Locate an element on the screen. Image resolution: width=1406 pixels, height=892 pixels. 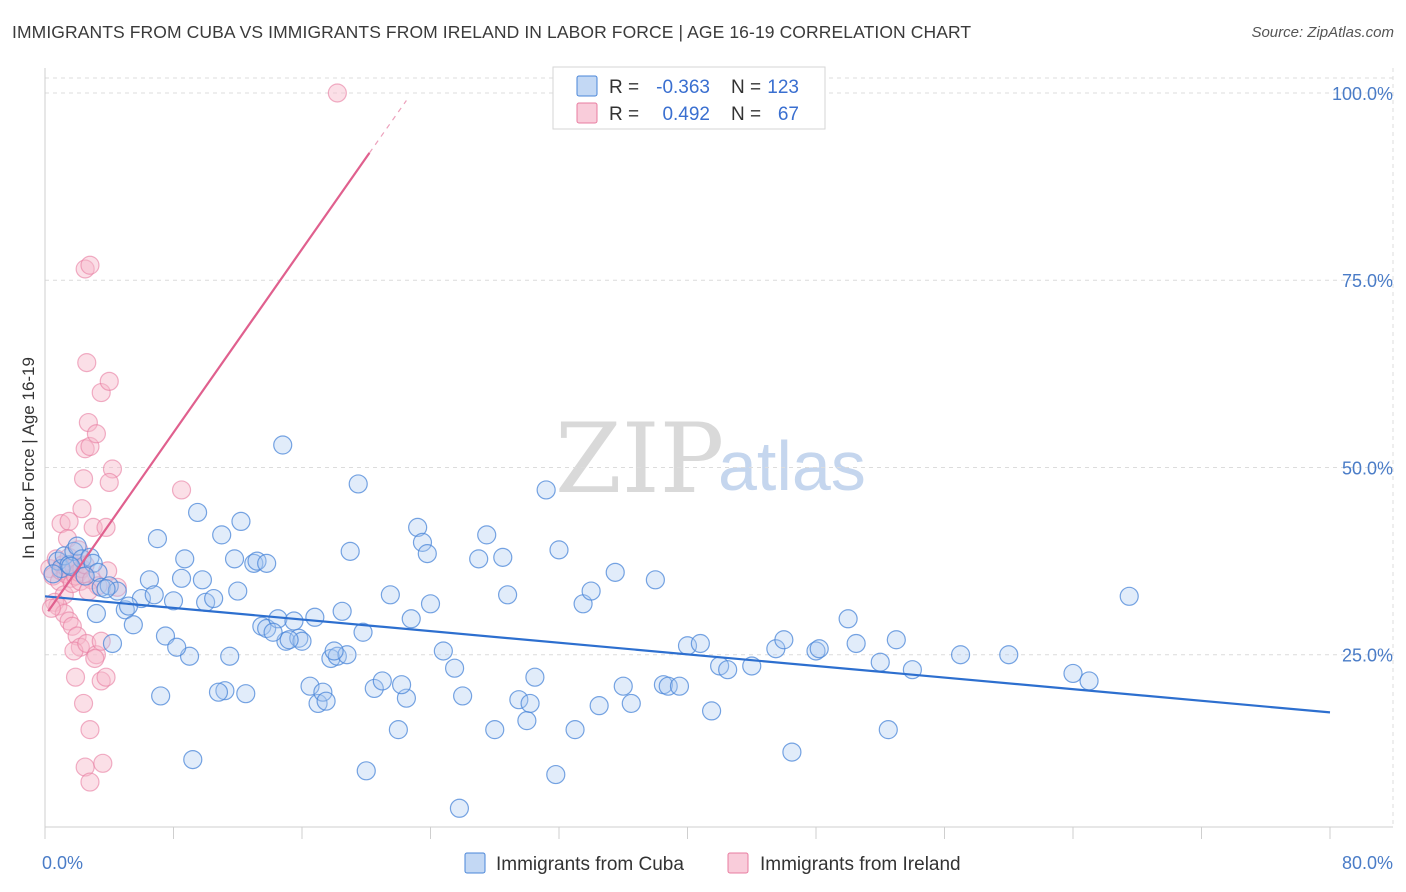
y-tick-label: 75.0% is located at coordinates (1367, 281).